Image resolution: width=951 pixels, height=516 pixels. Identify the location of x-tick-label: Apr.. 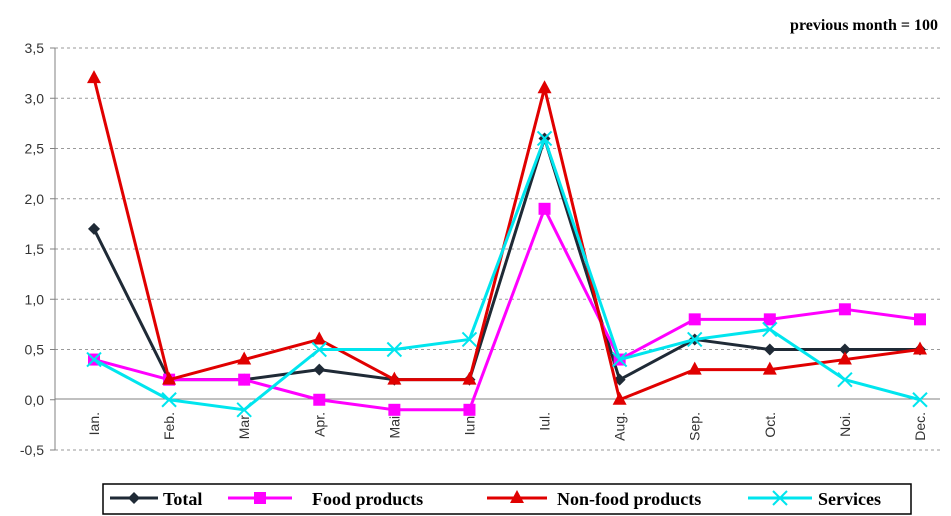
(319, 424).